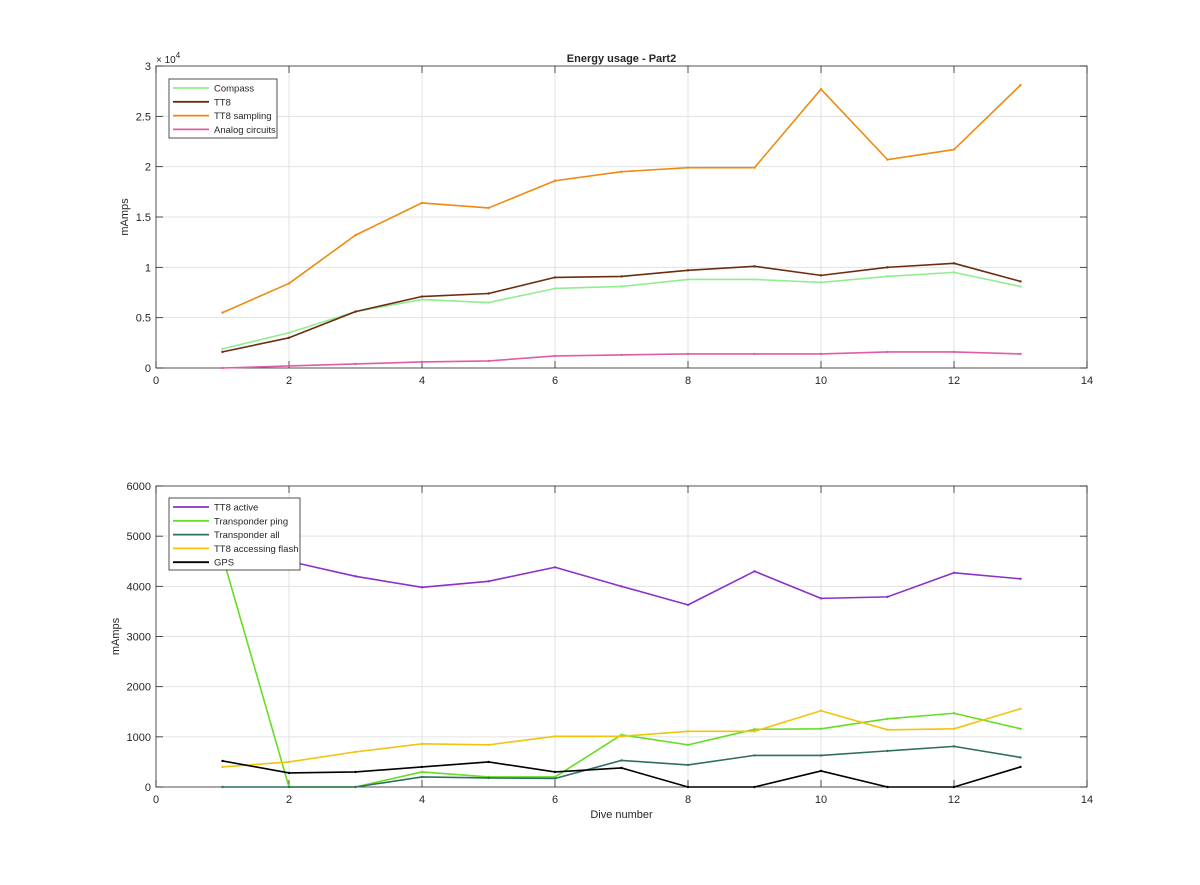 The height and width of the screenshot is (885, 1200). What do you see at coordinates (251, 521) in the screenshot?
I see `legend-label: Transponder ping` at bounding box center [251, 521].